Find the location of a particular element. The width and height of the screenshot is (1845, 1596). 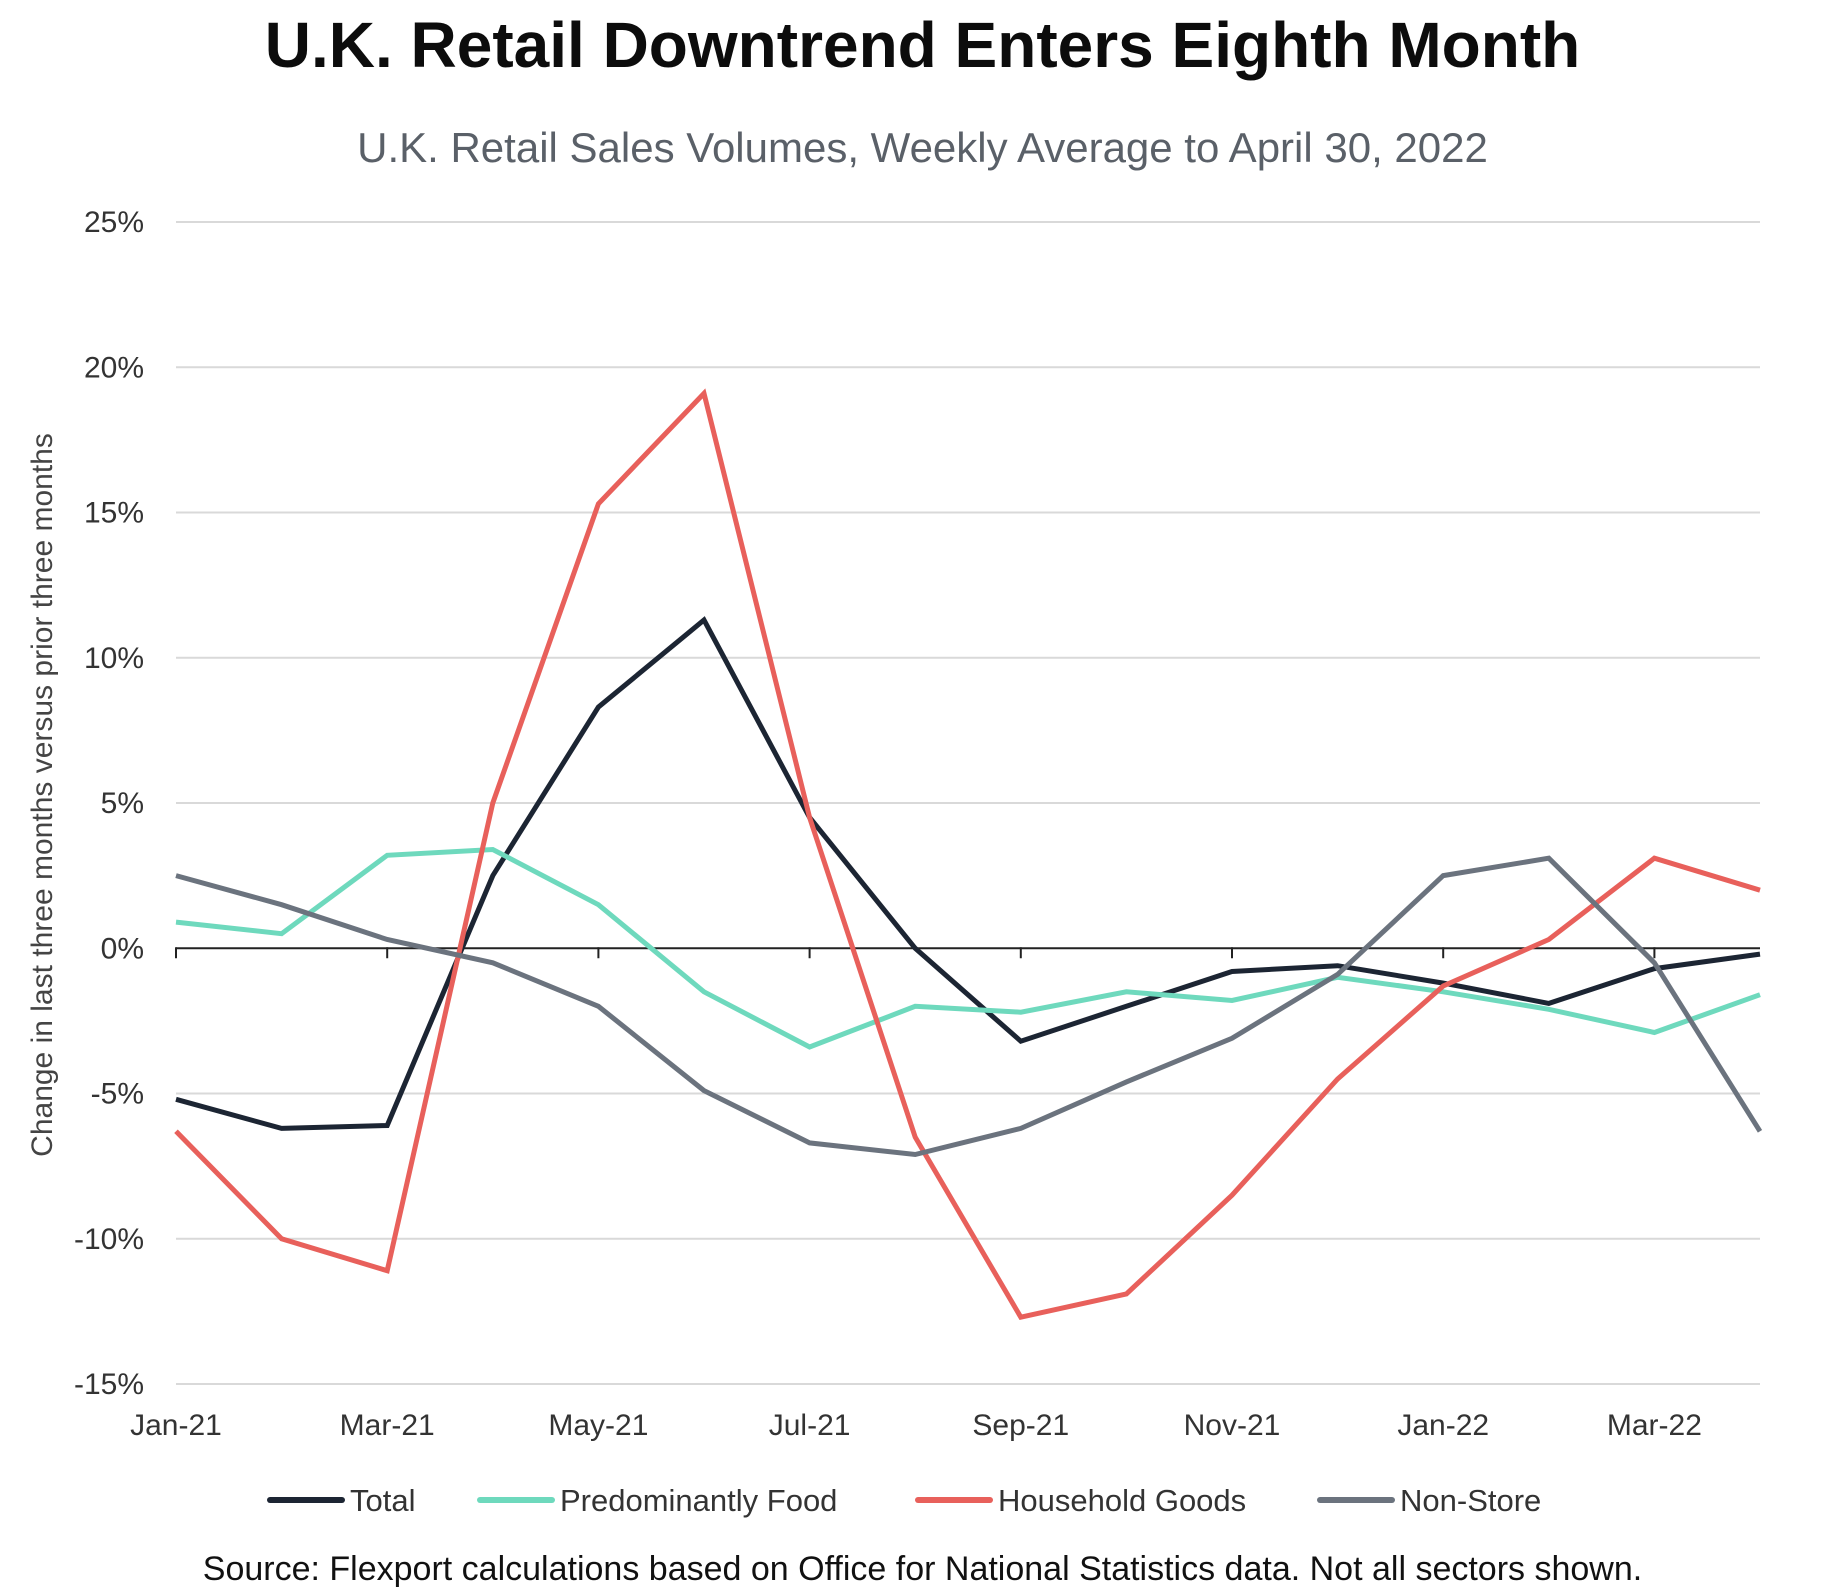

y-tick-label: 0% is located at coordinates (122, 948).